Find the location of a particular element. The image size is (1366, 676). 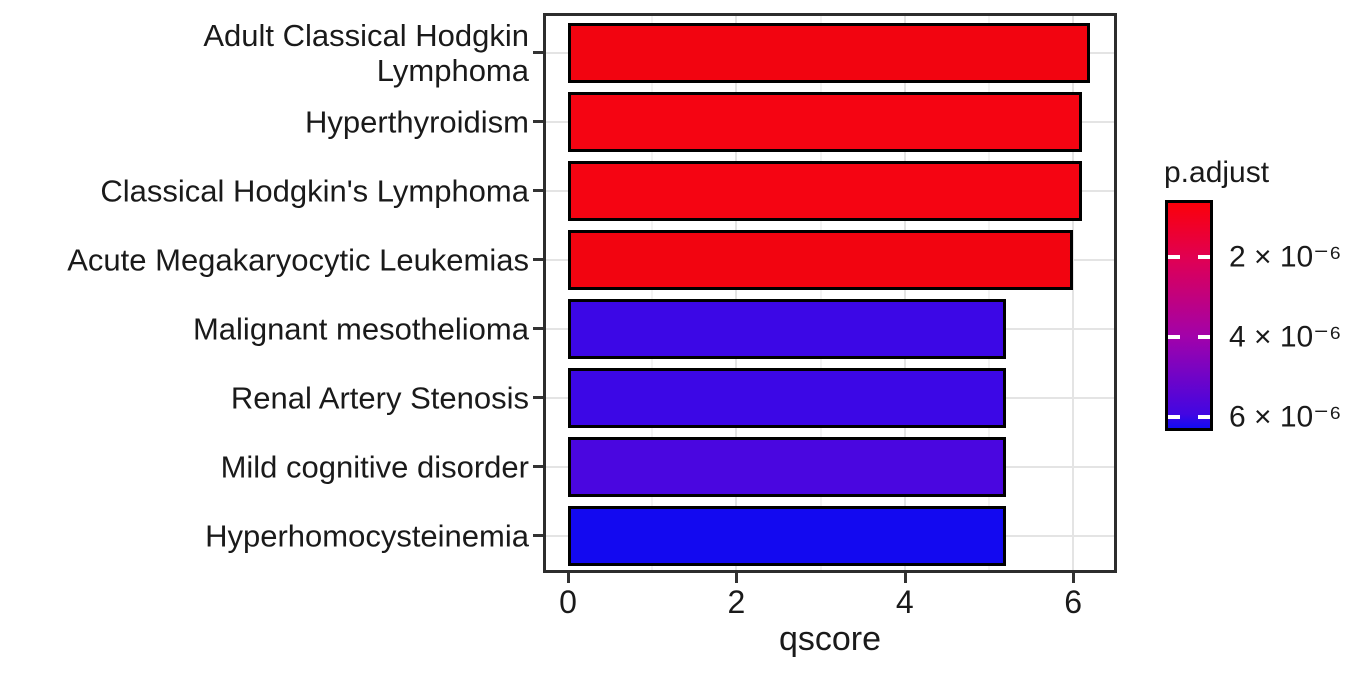

x-axis-tick-label: 4 is located at coordinates (904, 602).